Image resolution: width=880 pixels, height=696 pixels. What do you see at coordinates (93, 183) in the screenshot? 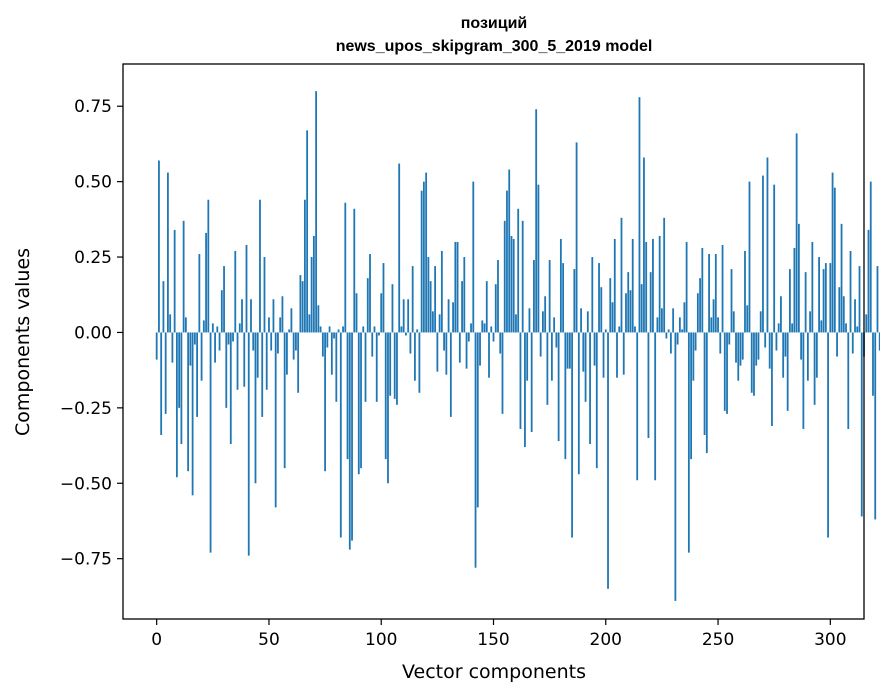
I see `y-tick-label: 0.50` at bounding box center [93, 183].